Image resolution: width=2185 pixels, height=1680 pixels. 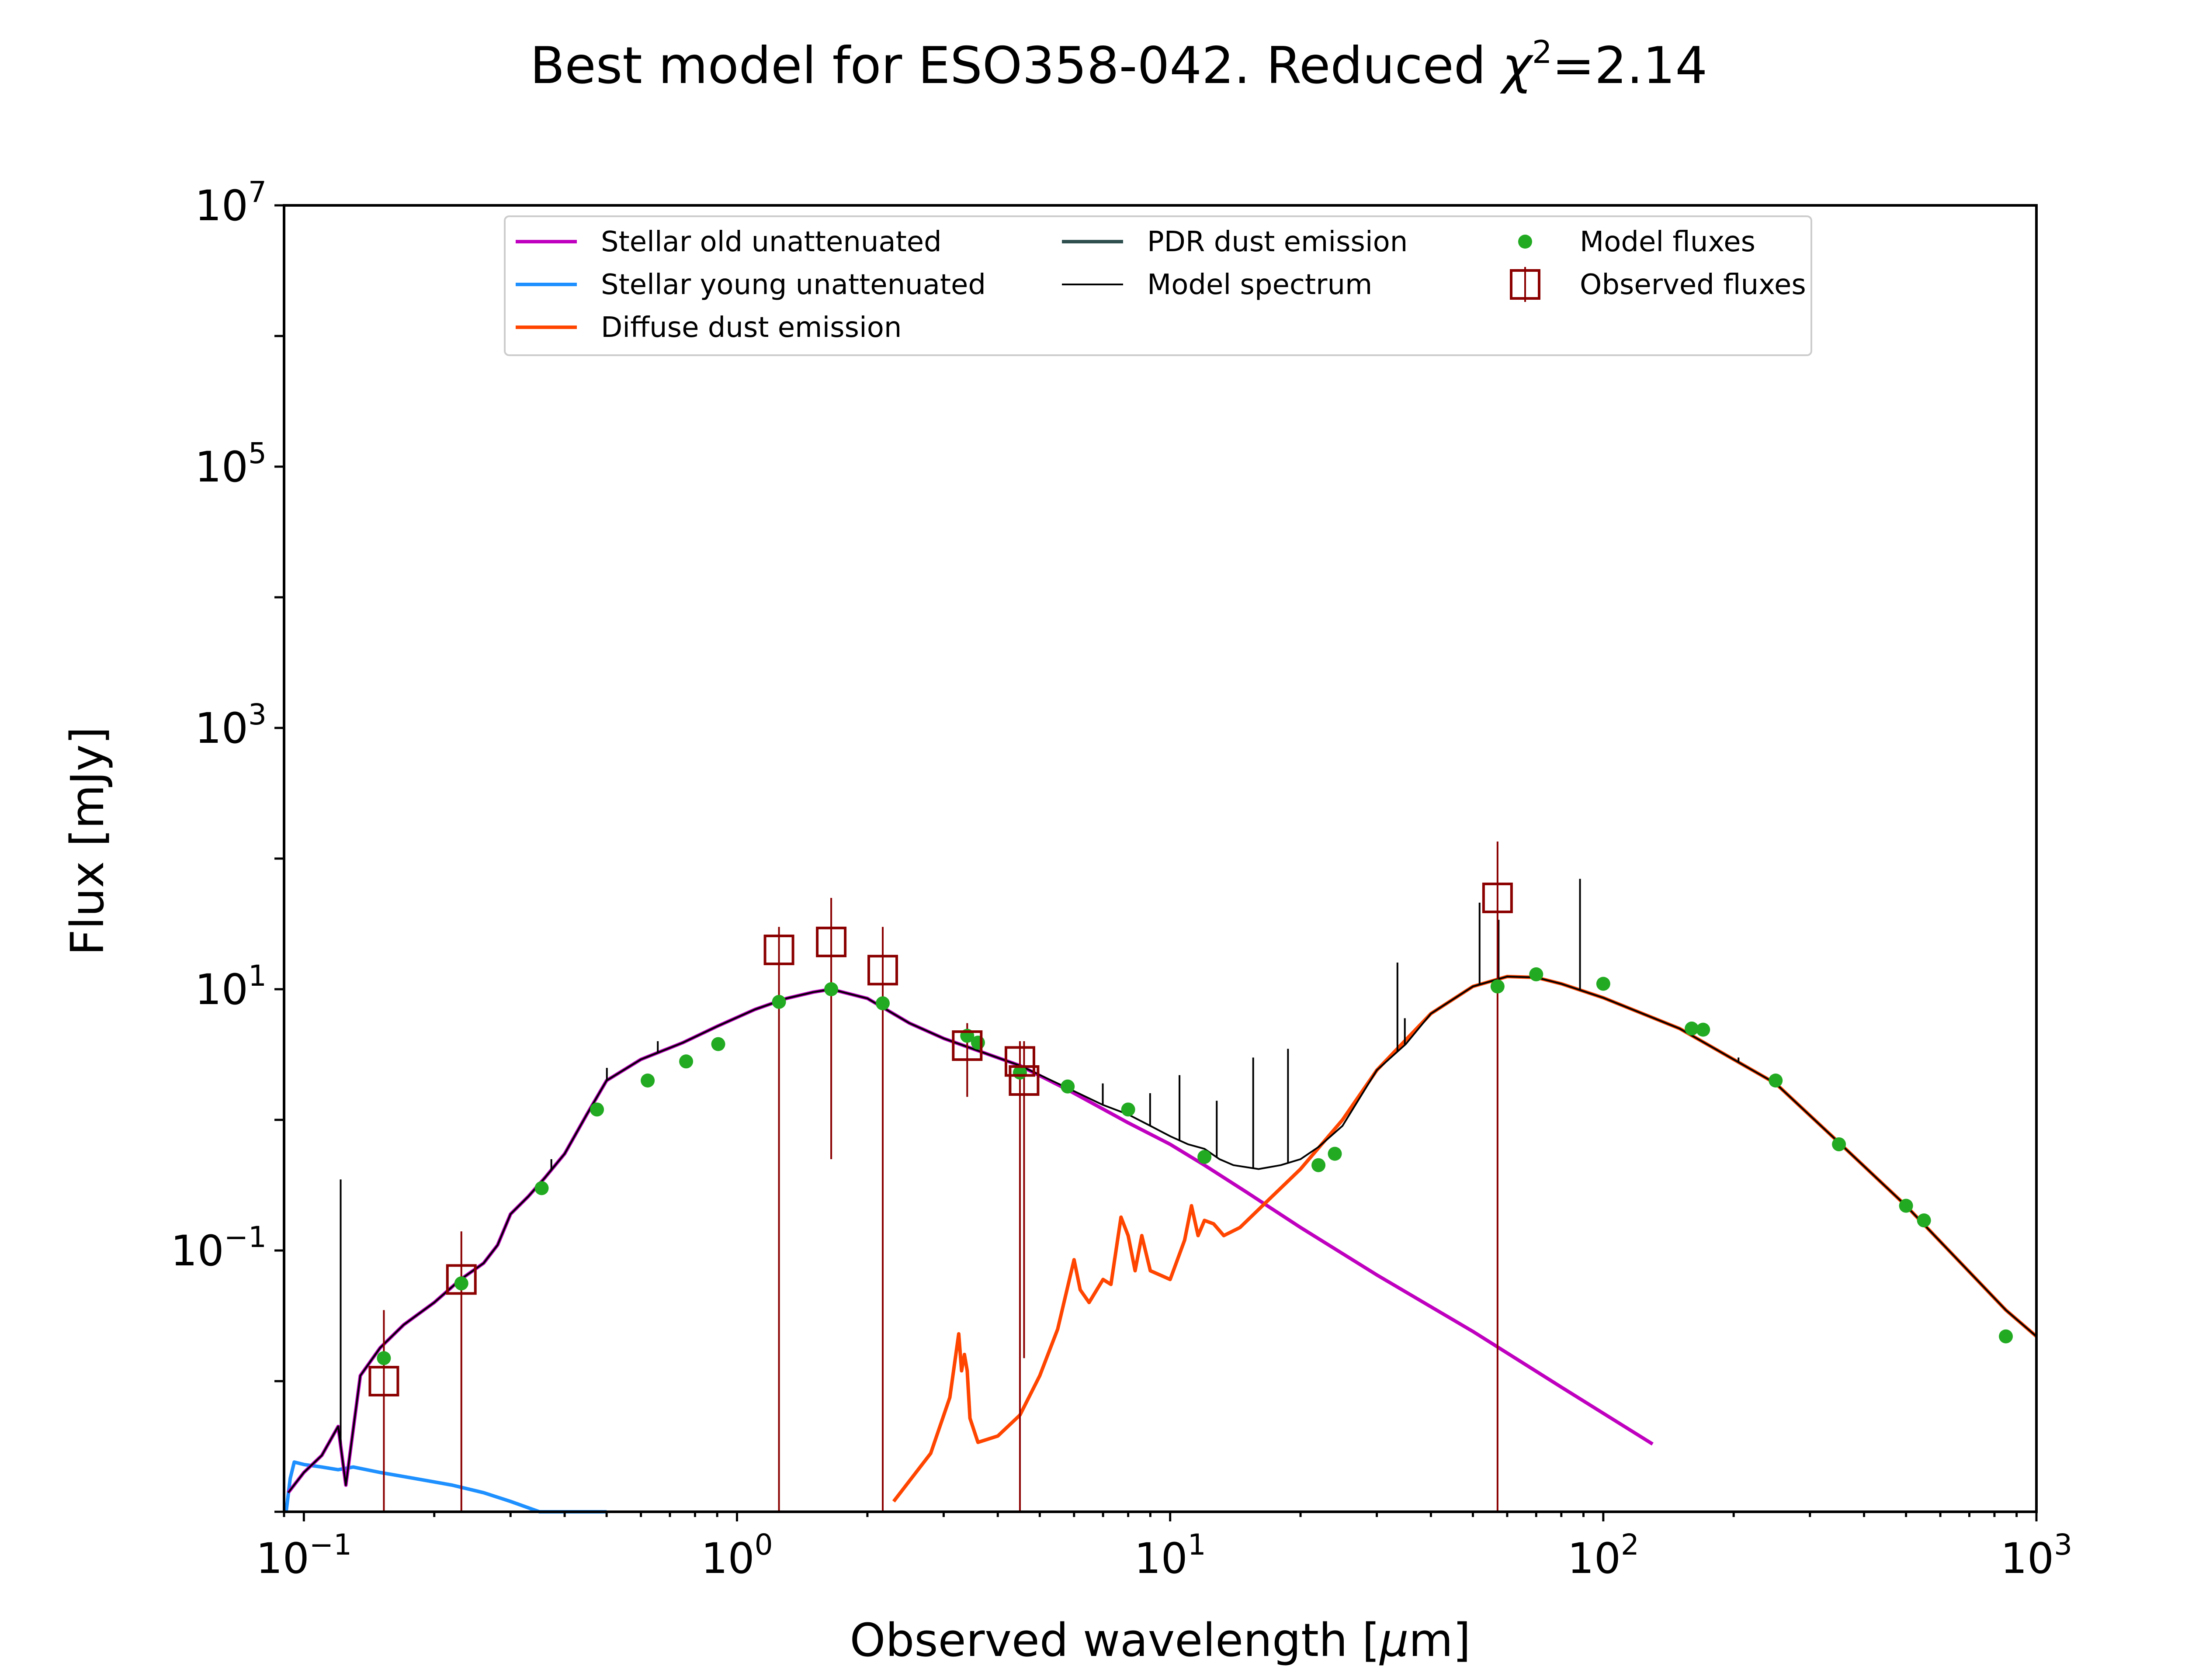 What do you see at coordinates (1668, 242) in the screenshot?
I see `legend-label: Model fluxes` at bounding box center [1668, 242].